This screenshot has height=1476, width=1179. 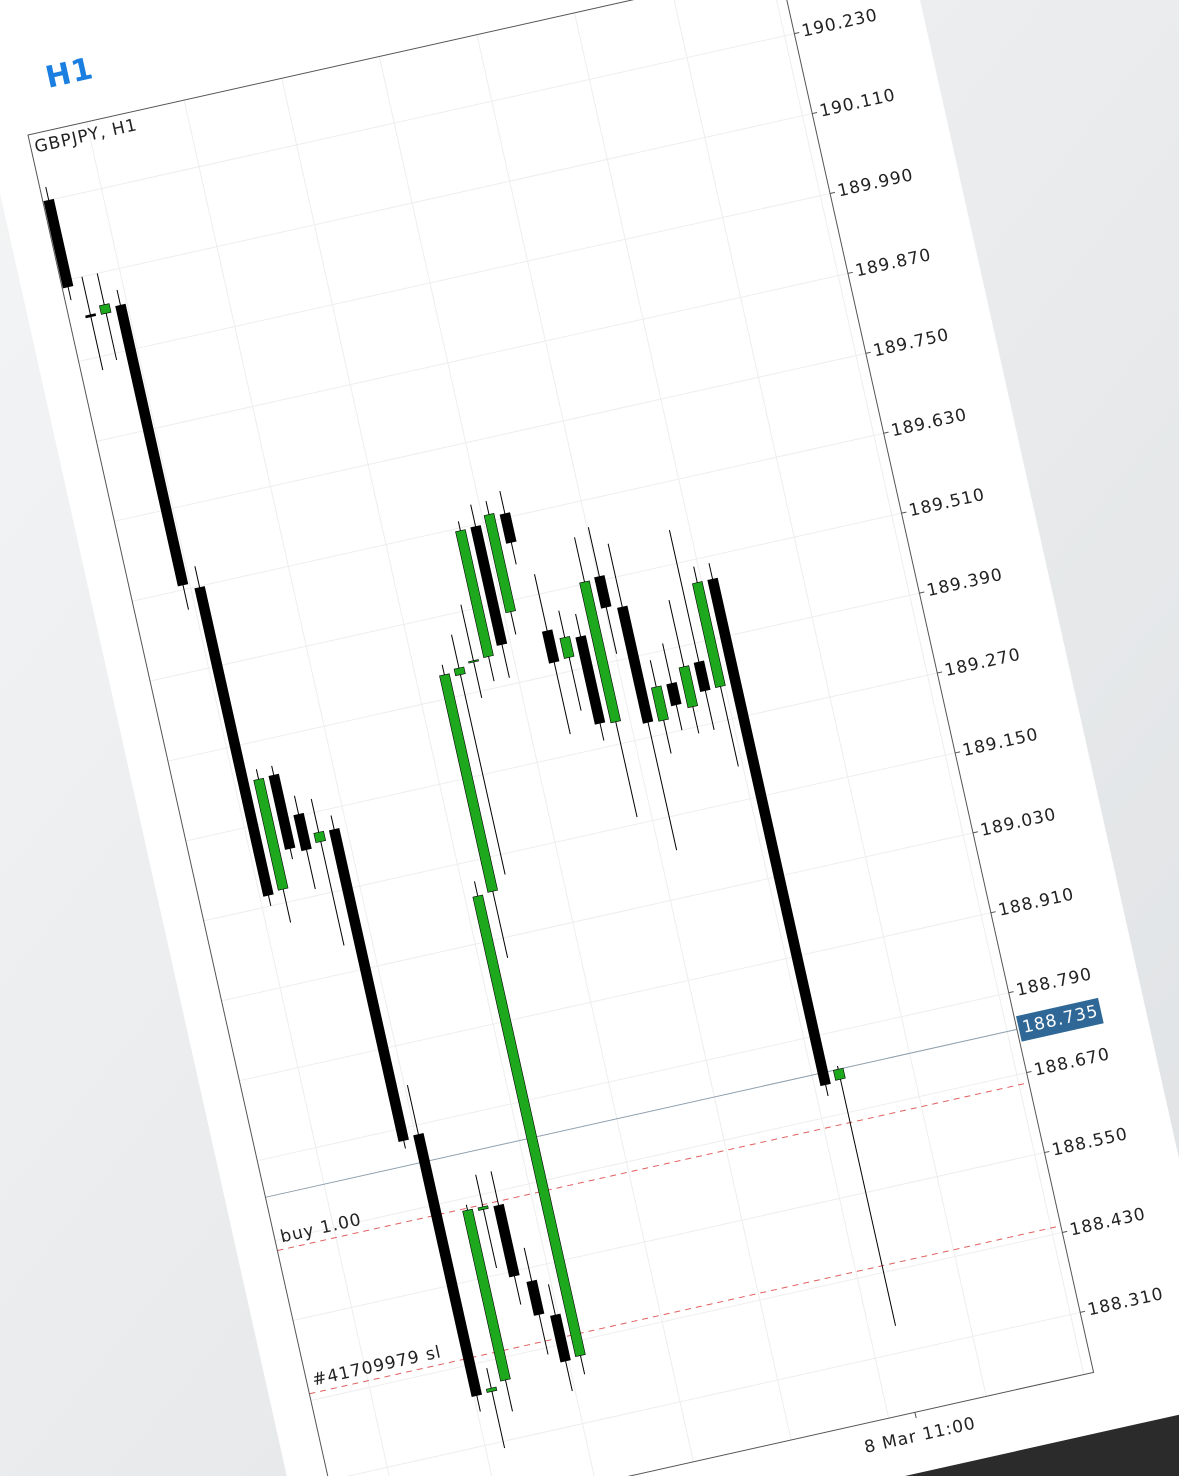 I want to click on nav-bar, so click(x=747, y=1439).